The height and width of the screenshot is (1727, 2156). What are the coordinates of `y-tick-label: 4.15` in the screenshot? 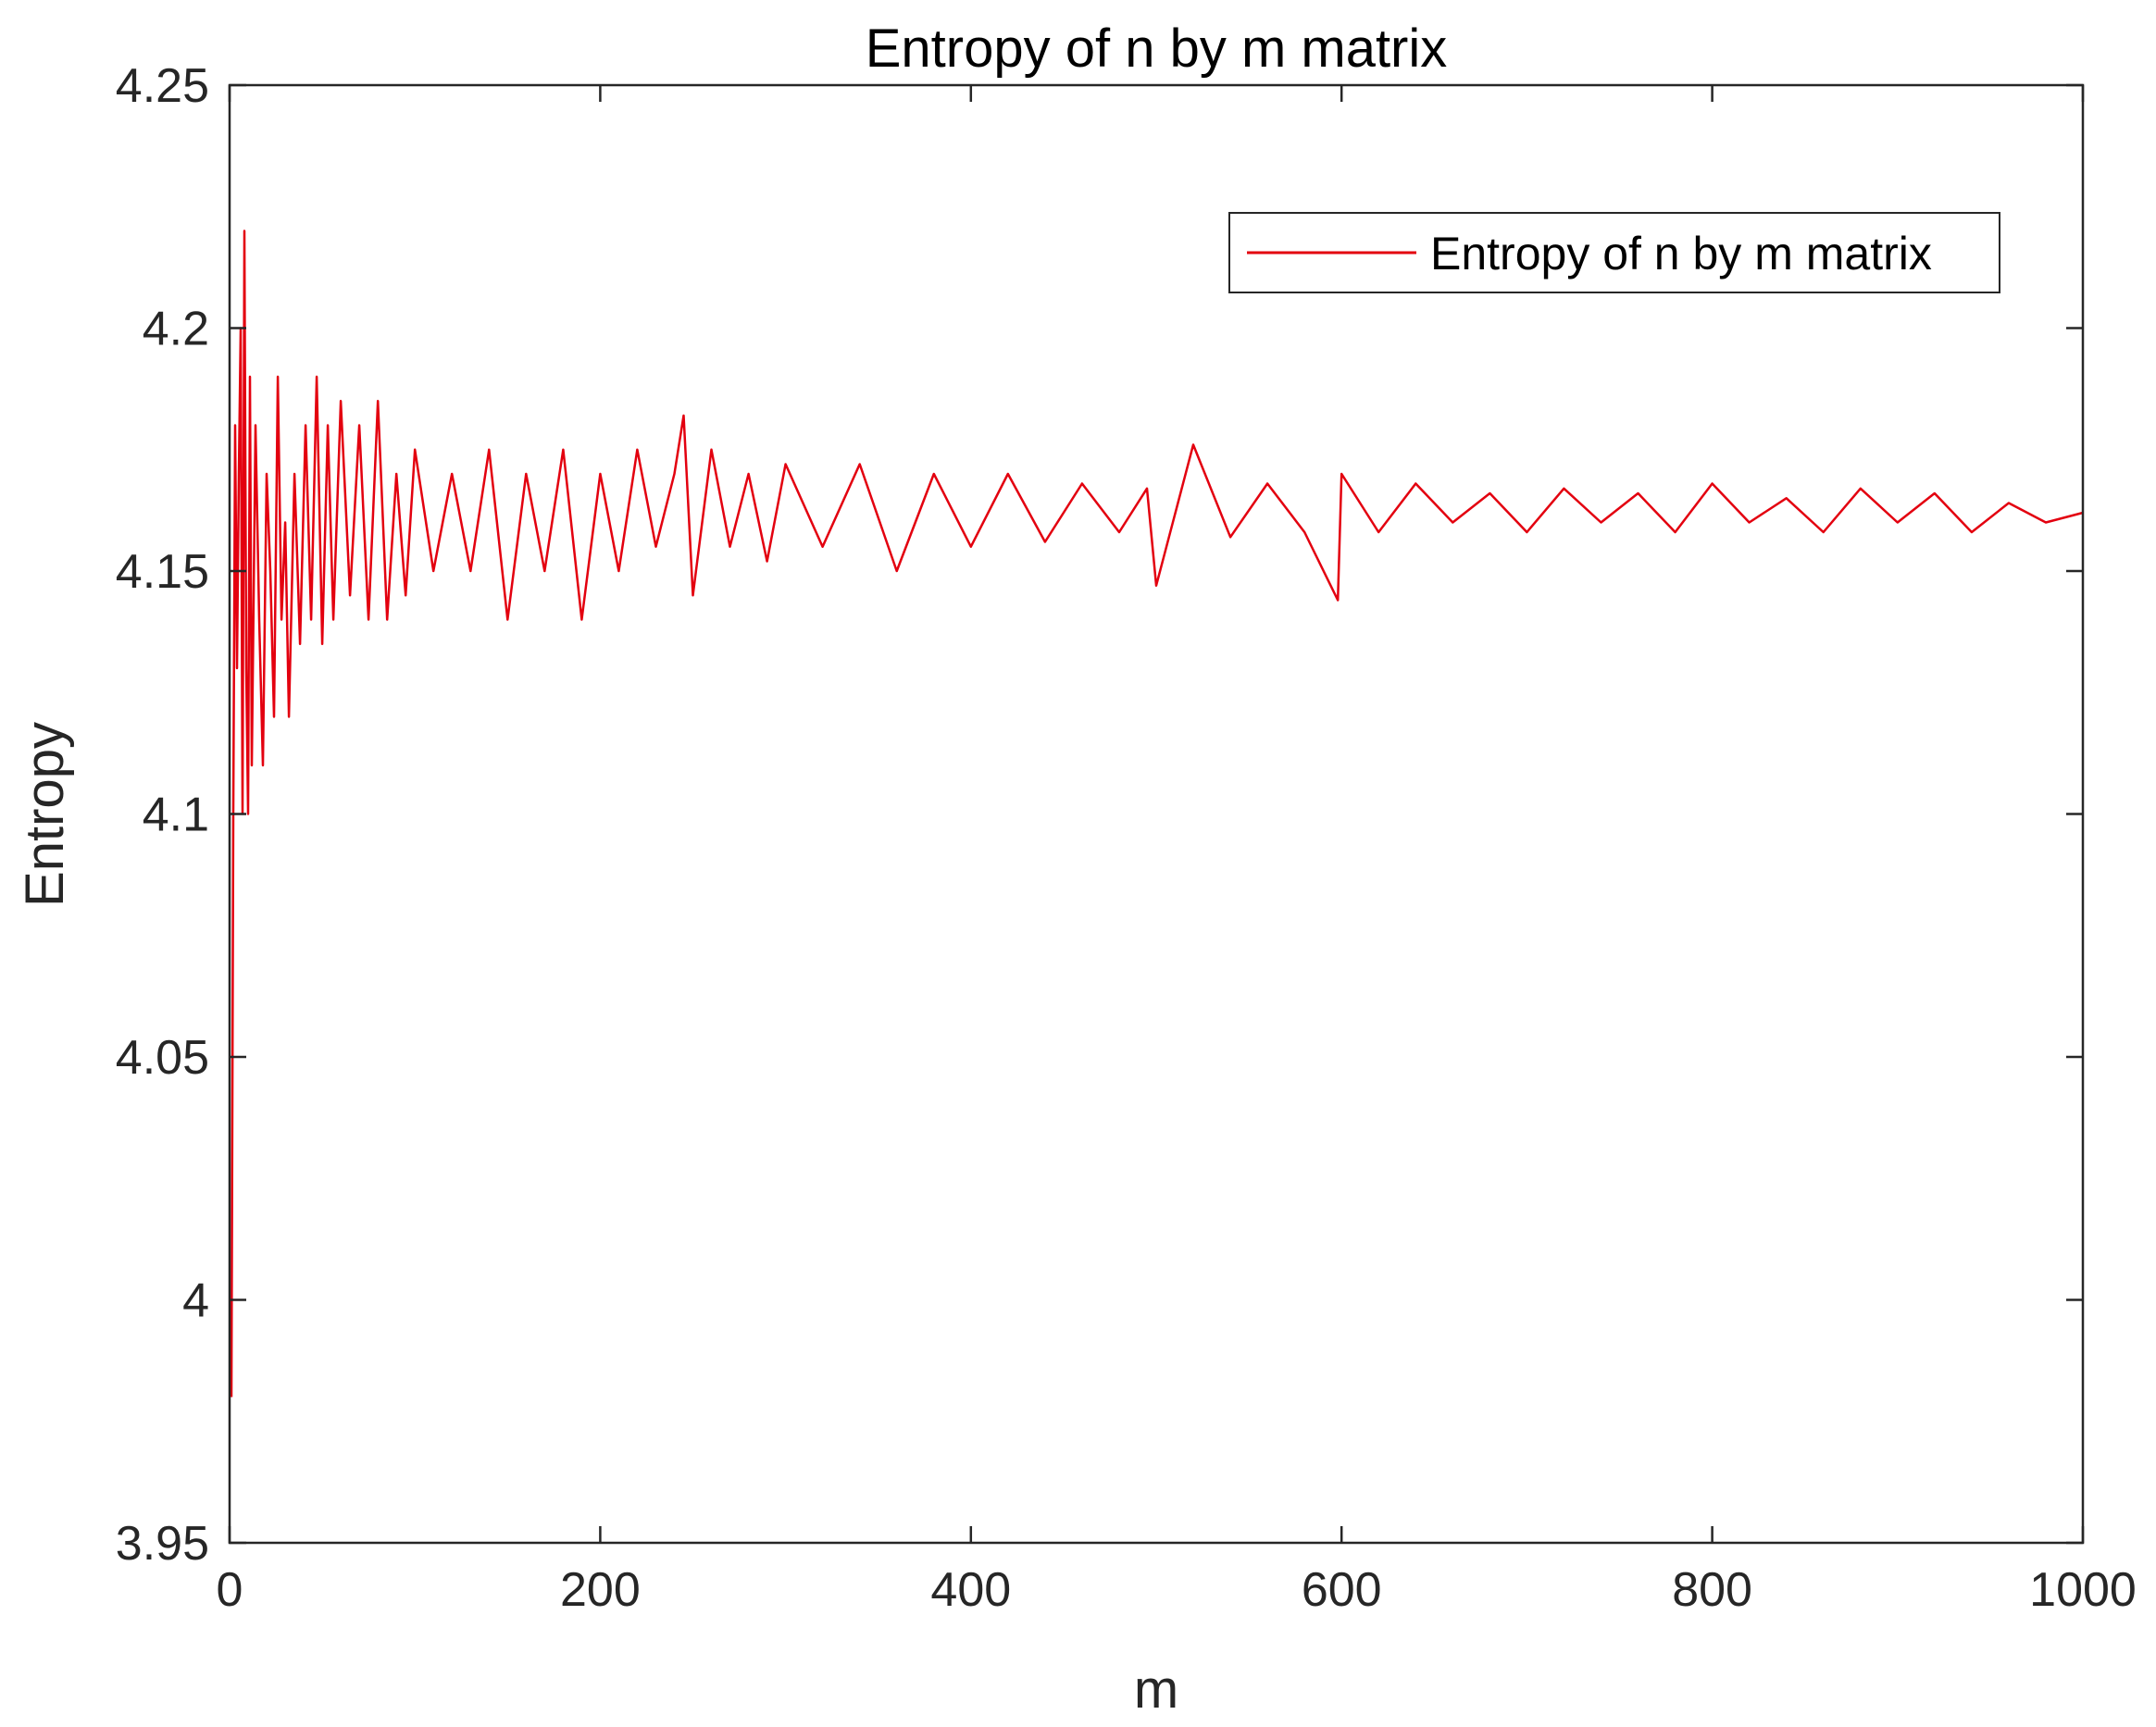 It's located at (162, 572).